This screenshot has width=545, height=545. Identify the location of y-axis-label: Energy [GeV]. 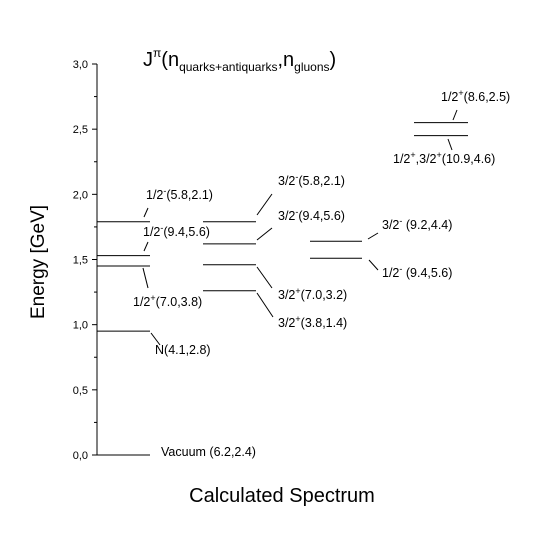
(38, 262).